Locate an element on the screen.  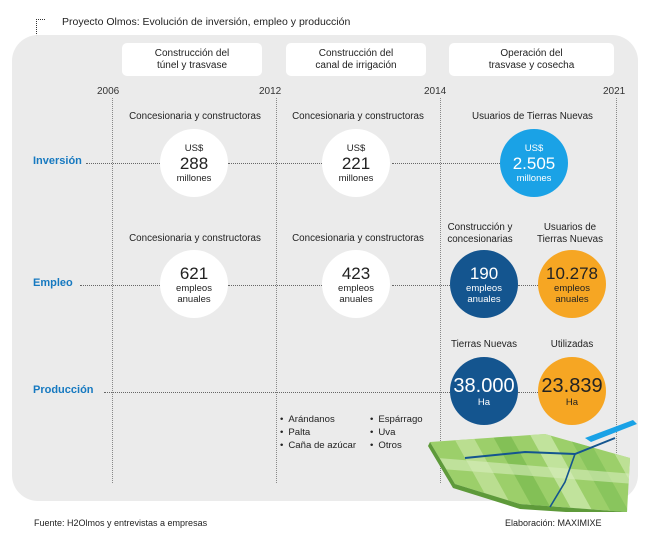
header-line: Construcción y is located at coordinates (480, 227).